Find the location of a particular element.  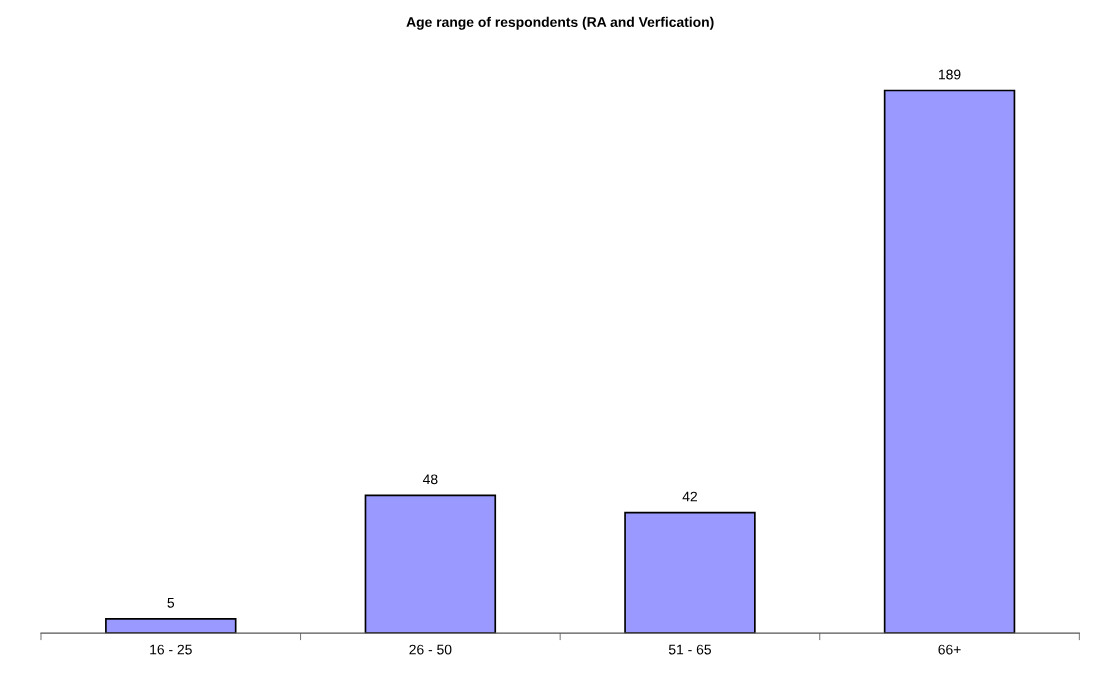

data-label: 42 is located at coordinates (689, 496).